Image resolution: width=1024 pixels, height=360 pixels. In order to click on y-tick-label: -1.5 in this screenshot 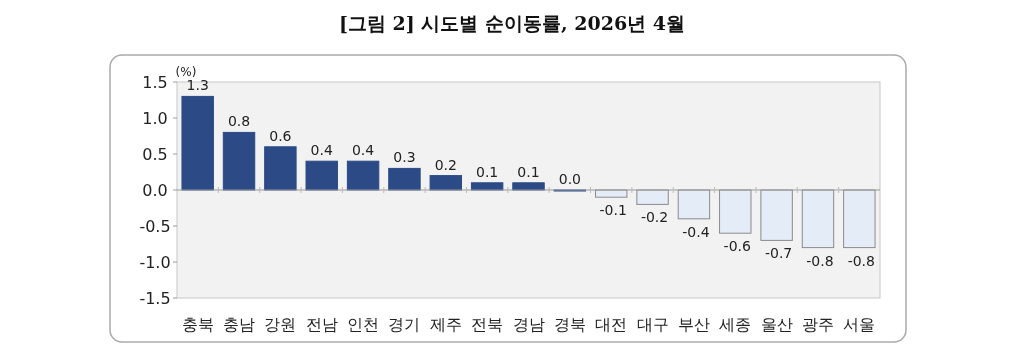, I will do `click(155, 298)`.